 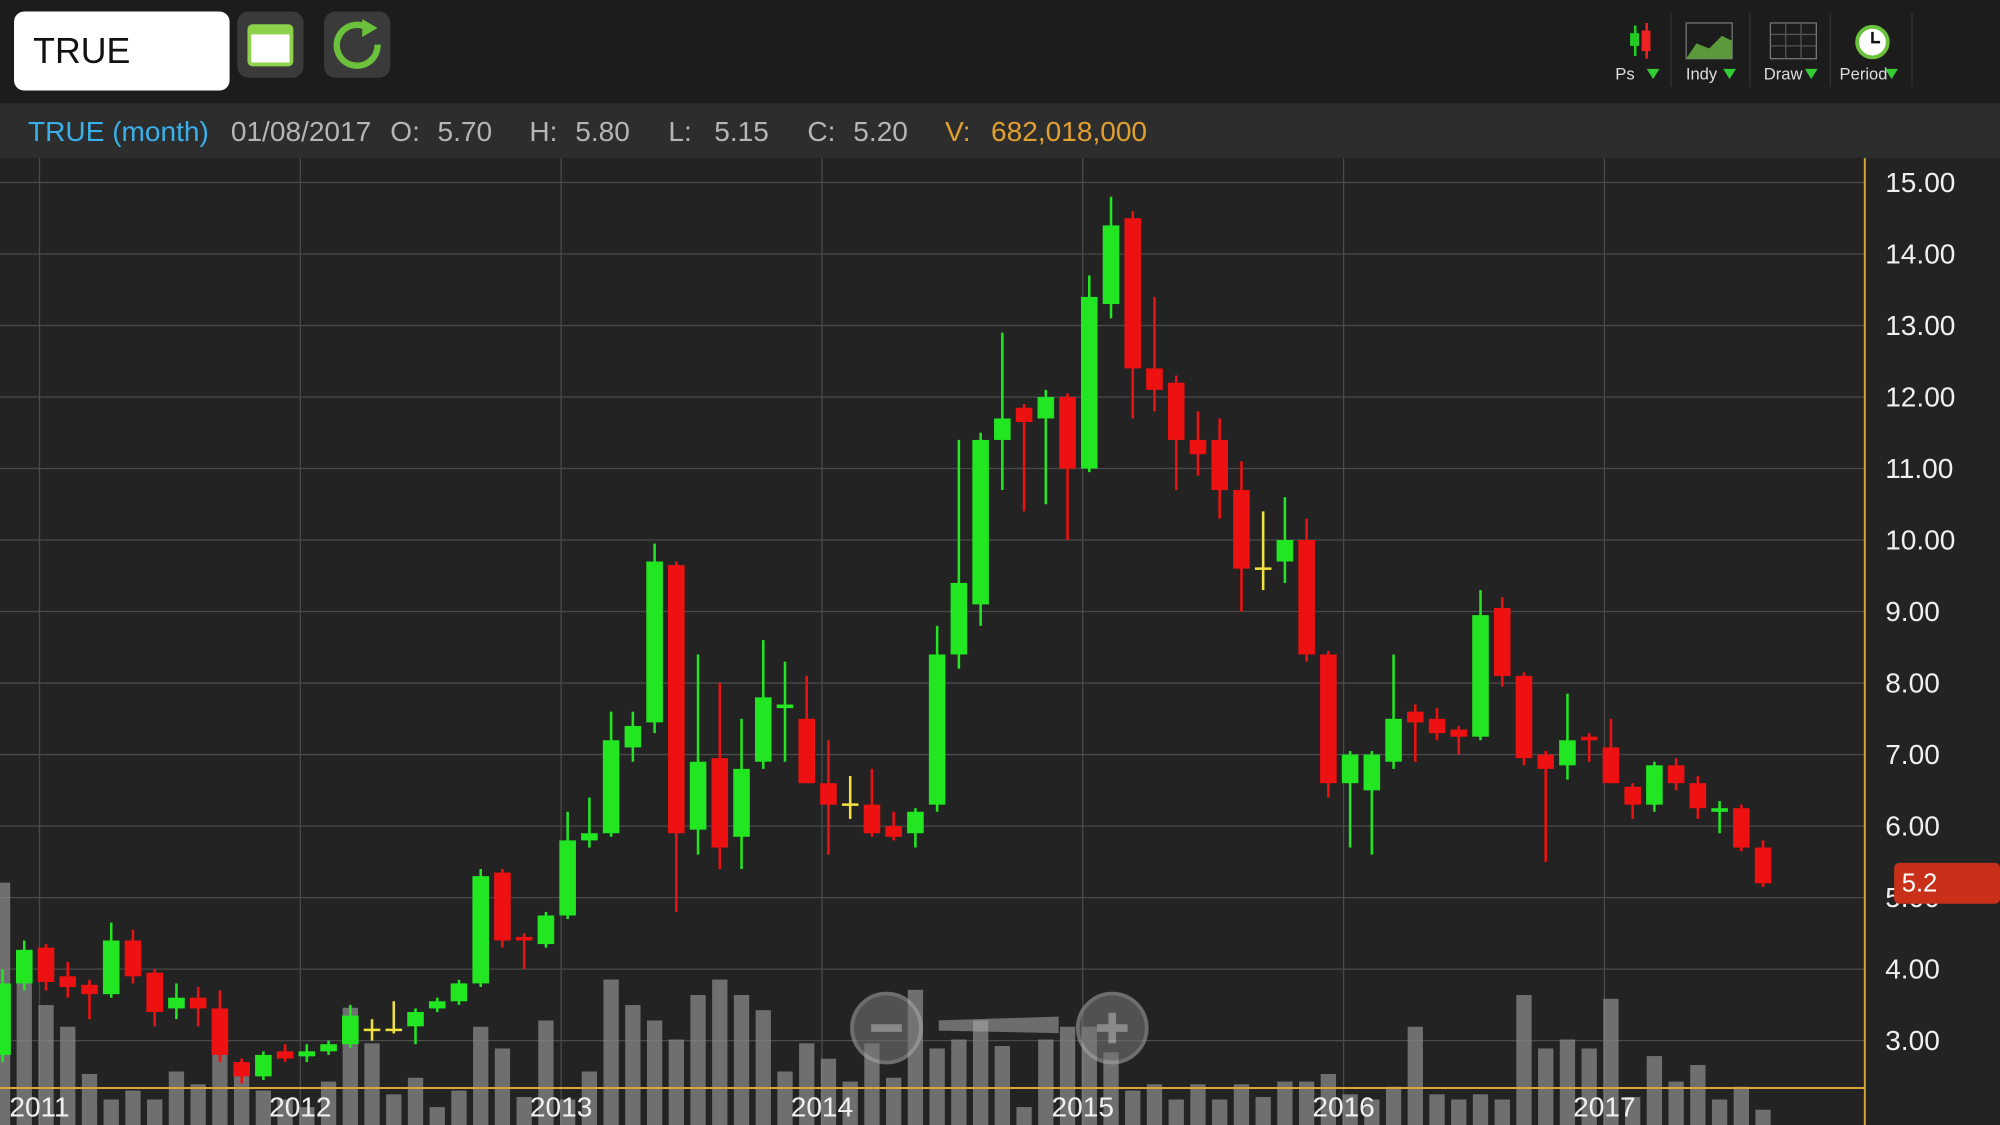 I want to click on info-symbol: TRUE (month), so click(x=118, y=131).